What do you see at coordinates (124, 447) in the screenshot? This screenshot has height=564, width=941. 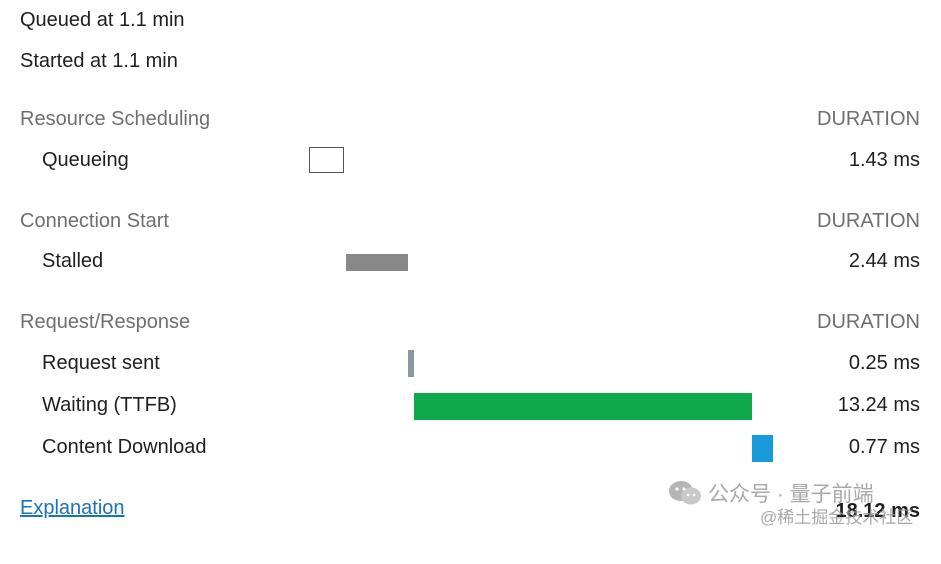 I see `row-label-content-download: Content Download` at bounding box center [124, 447].